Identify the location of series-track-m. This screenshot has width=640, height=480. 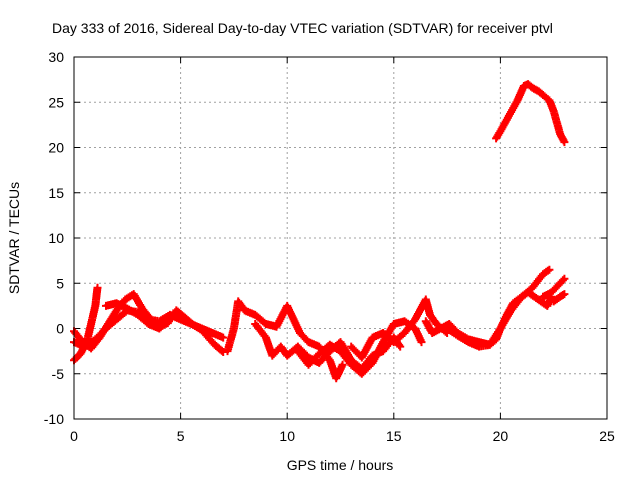
(530, 113).